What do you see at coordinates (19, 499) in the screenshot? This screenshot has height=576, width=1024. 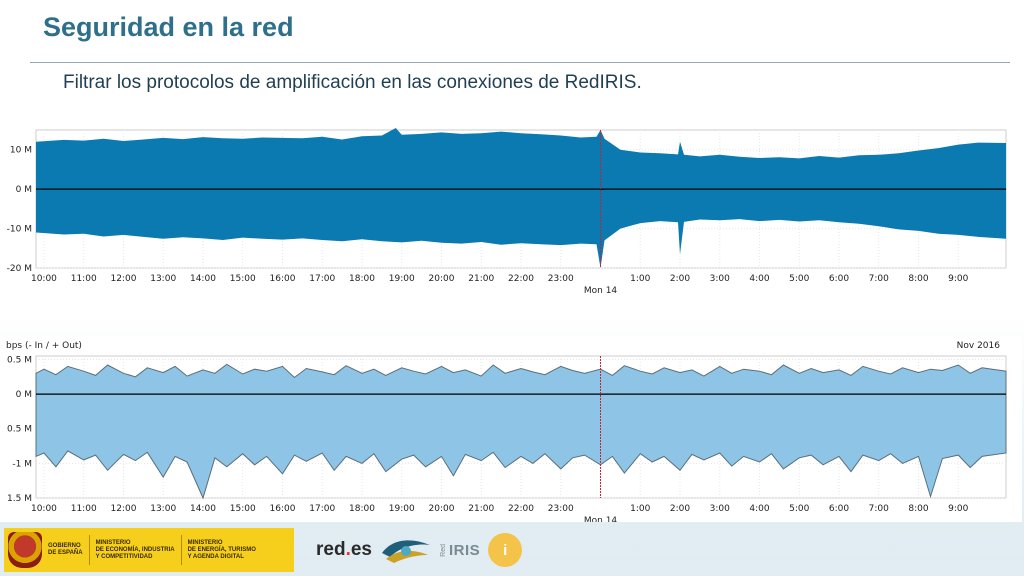 I see `y-tick-label: 1.5 M` at bounding box center [19, 499].